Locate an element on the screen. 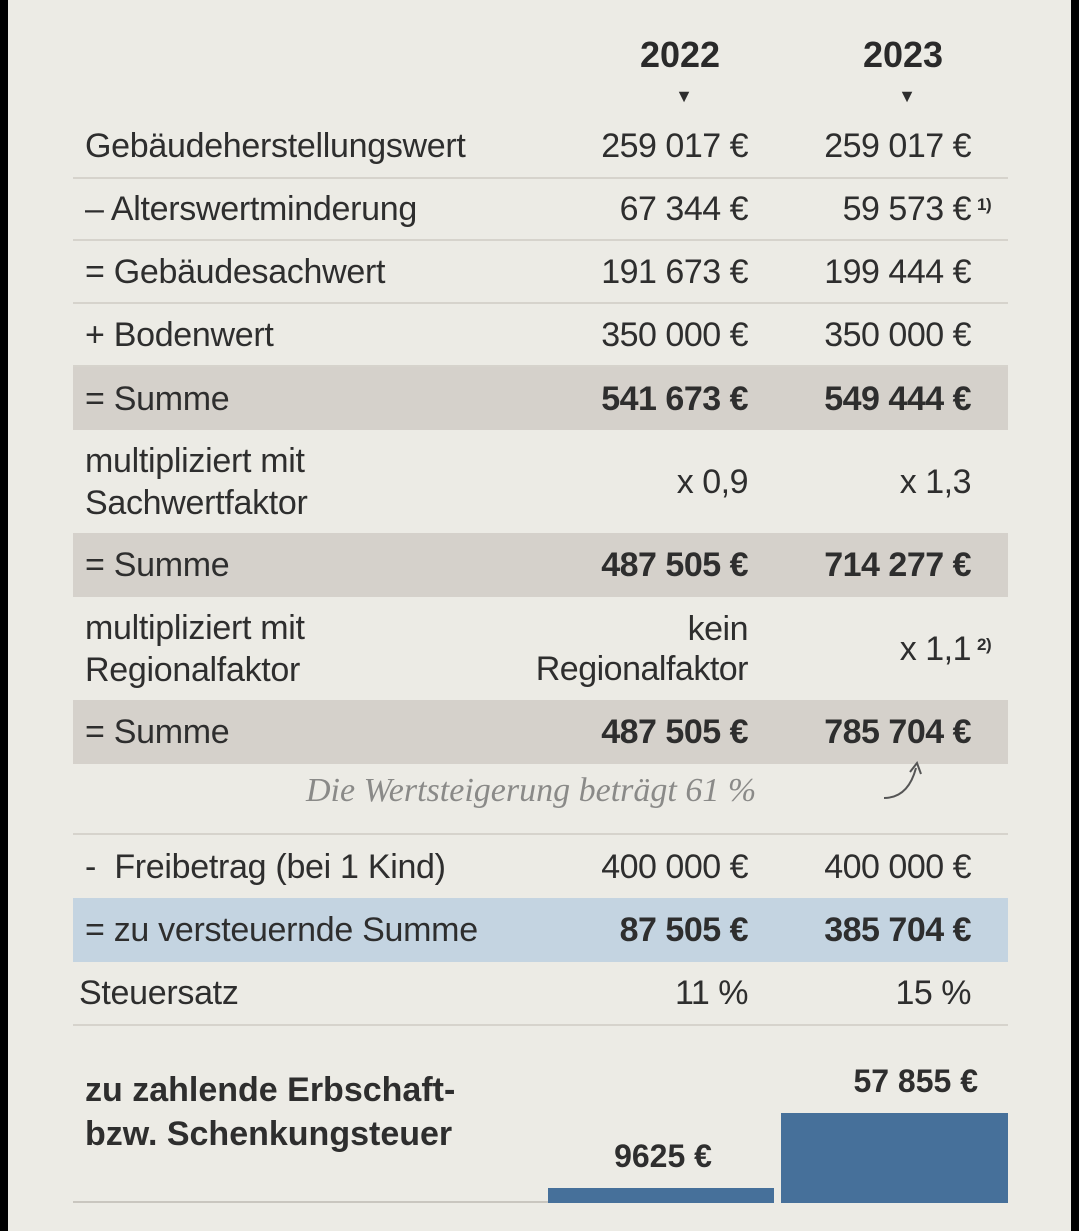  table-row: = Gebäudesachwert 191 673 € 199 444 € is located at coordinates (540, 272).